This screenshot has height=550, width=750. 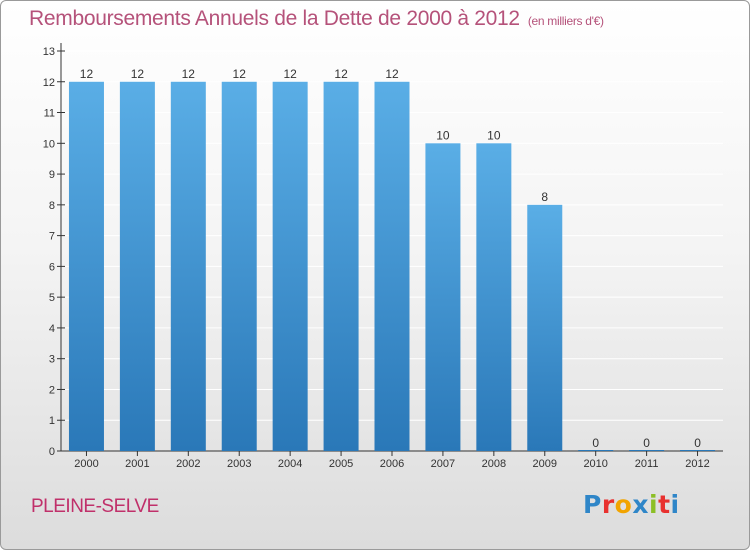 What do you see at coordinates (188, 464) in the screenshot?
I see `x-tick-label: 2002` at bounding box center [188, 464].